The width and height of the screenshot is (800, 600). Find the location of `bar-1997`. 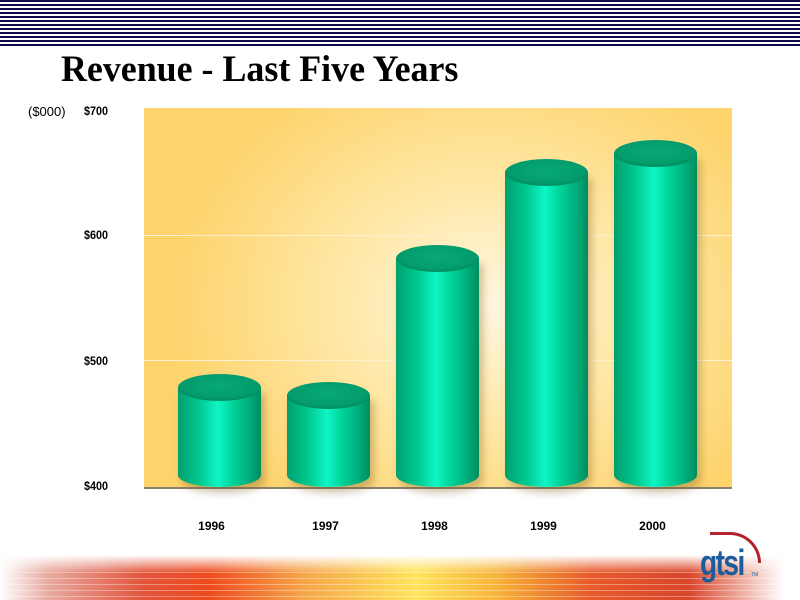

bar-1997 is located at coordinates (328, 434).